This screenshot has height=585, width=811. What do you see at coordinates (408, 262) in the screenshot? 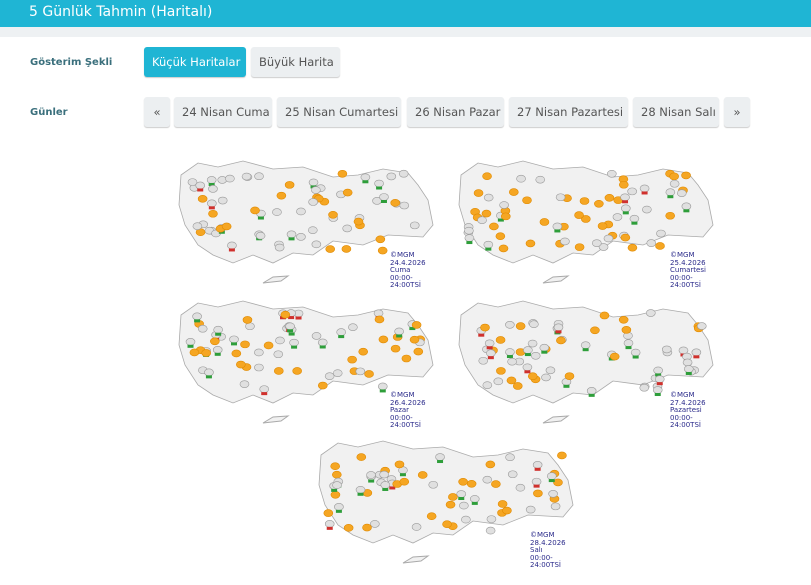
I see `caption-date: 24.4.2026` at bounding box center [408, 262].